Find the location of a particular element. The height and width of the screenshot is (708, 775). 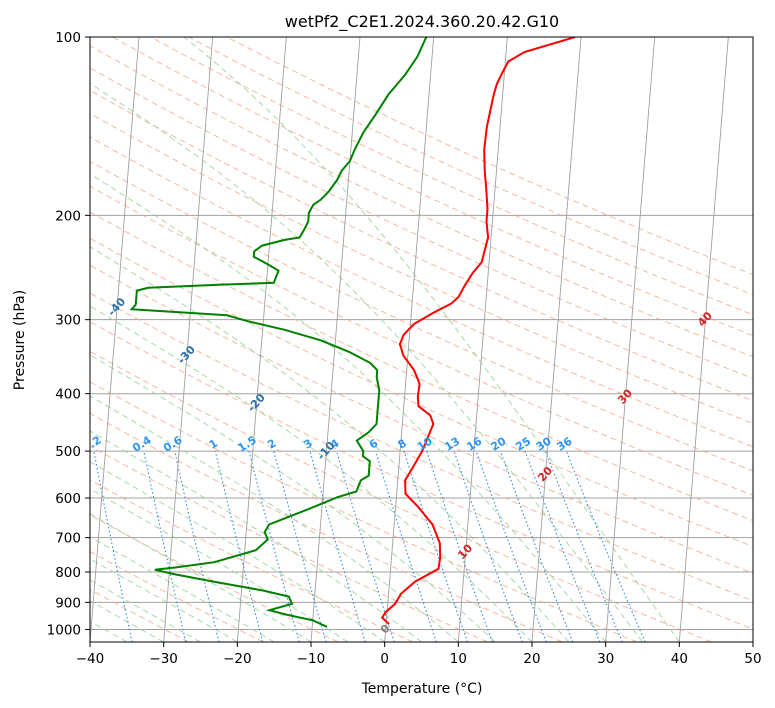

y-tick-label: 900 is located at coordinates (68, 603).